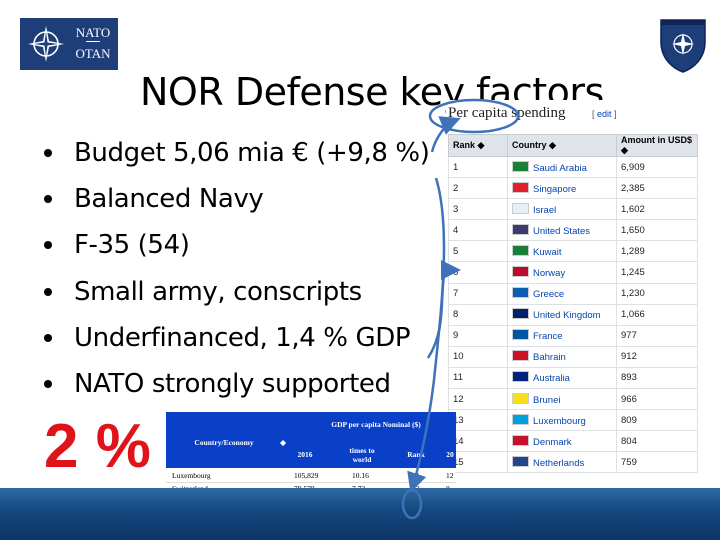  What do you see at coordinates (562, 230) in the screenshot?
I see `country-cell: United States` at bounding box center [562, 230].